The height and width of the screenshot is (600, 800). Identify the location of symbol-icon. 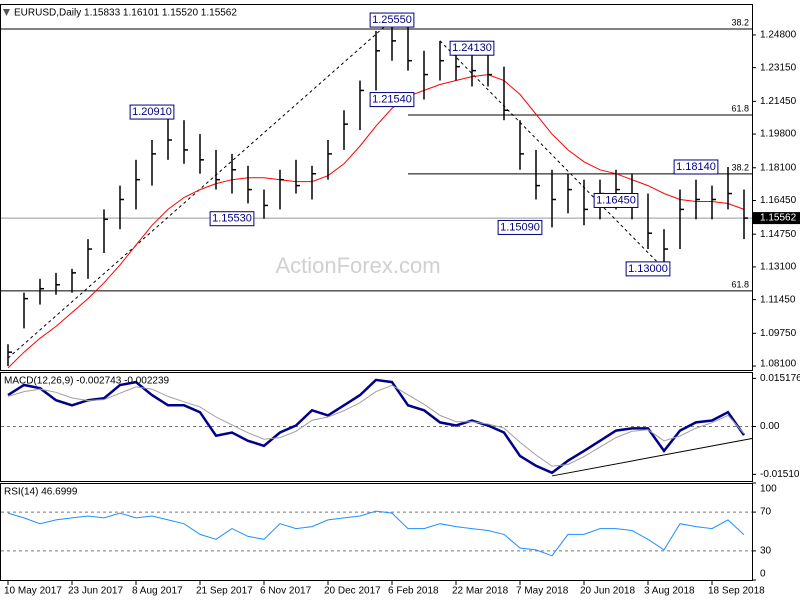
(6, 12).